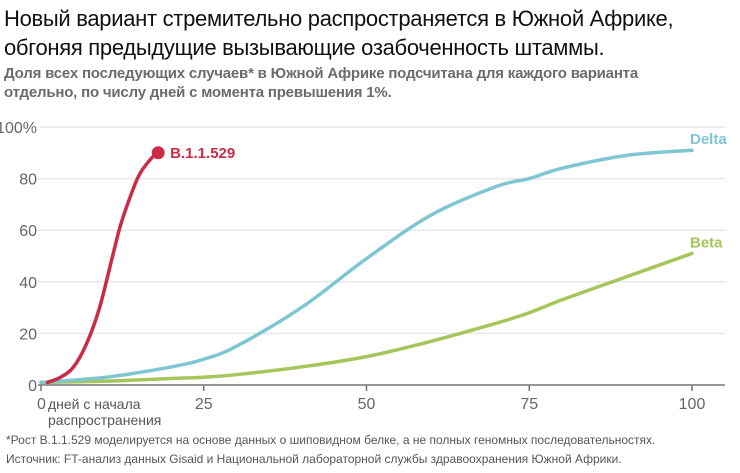 The height and width of the screenshot is (473, 740). I want to click on y-tick-label: 0, so click(32, 386).